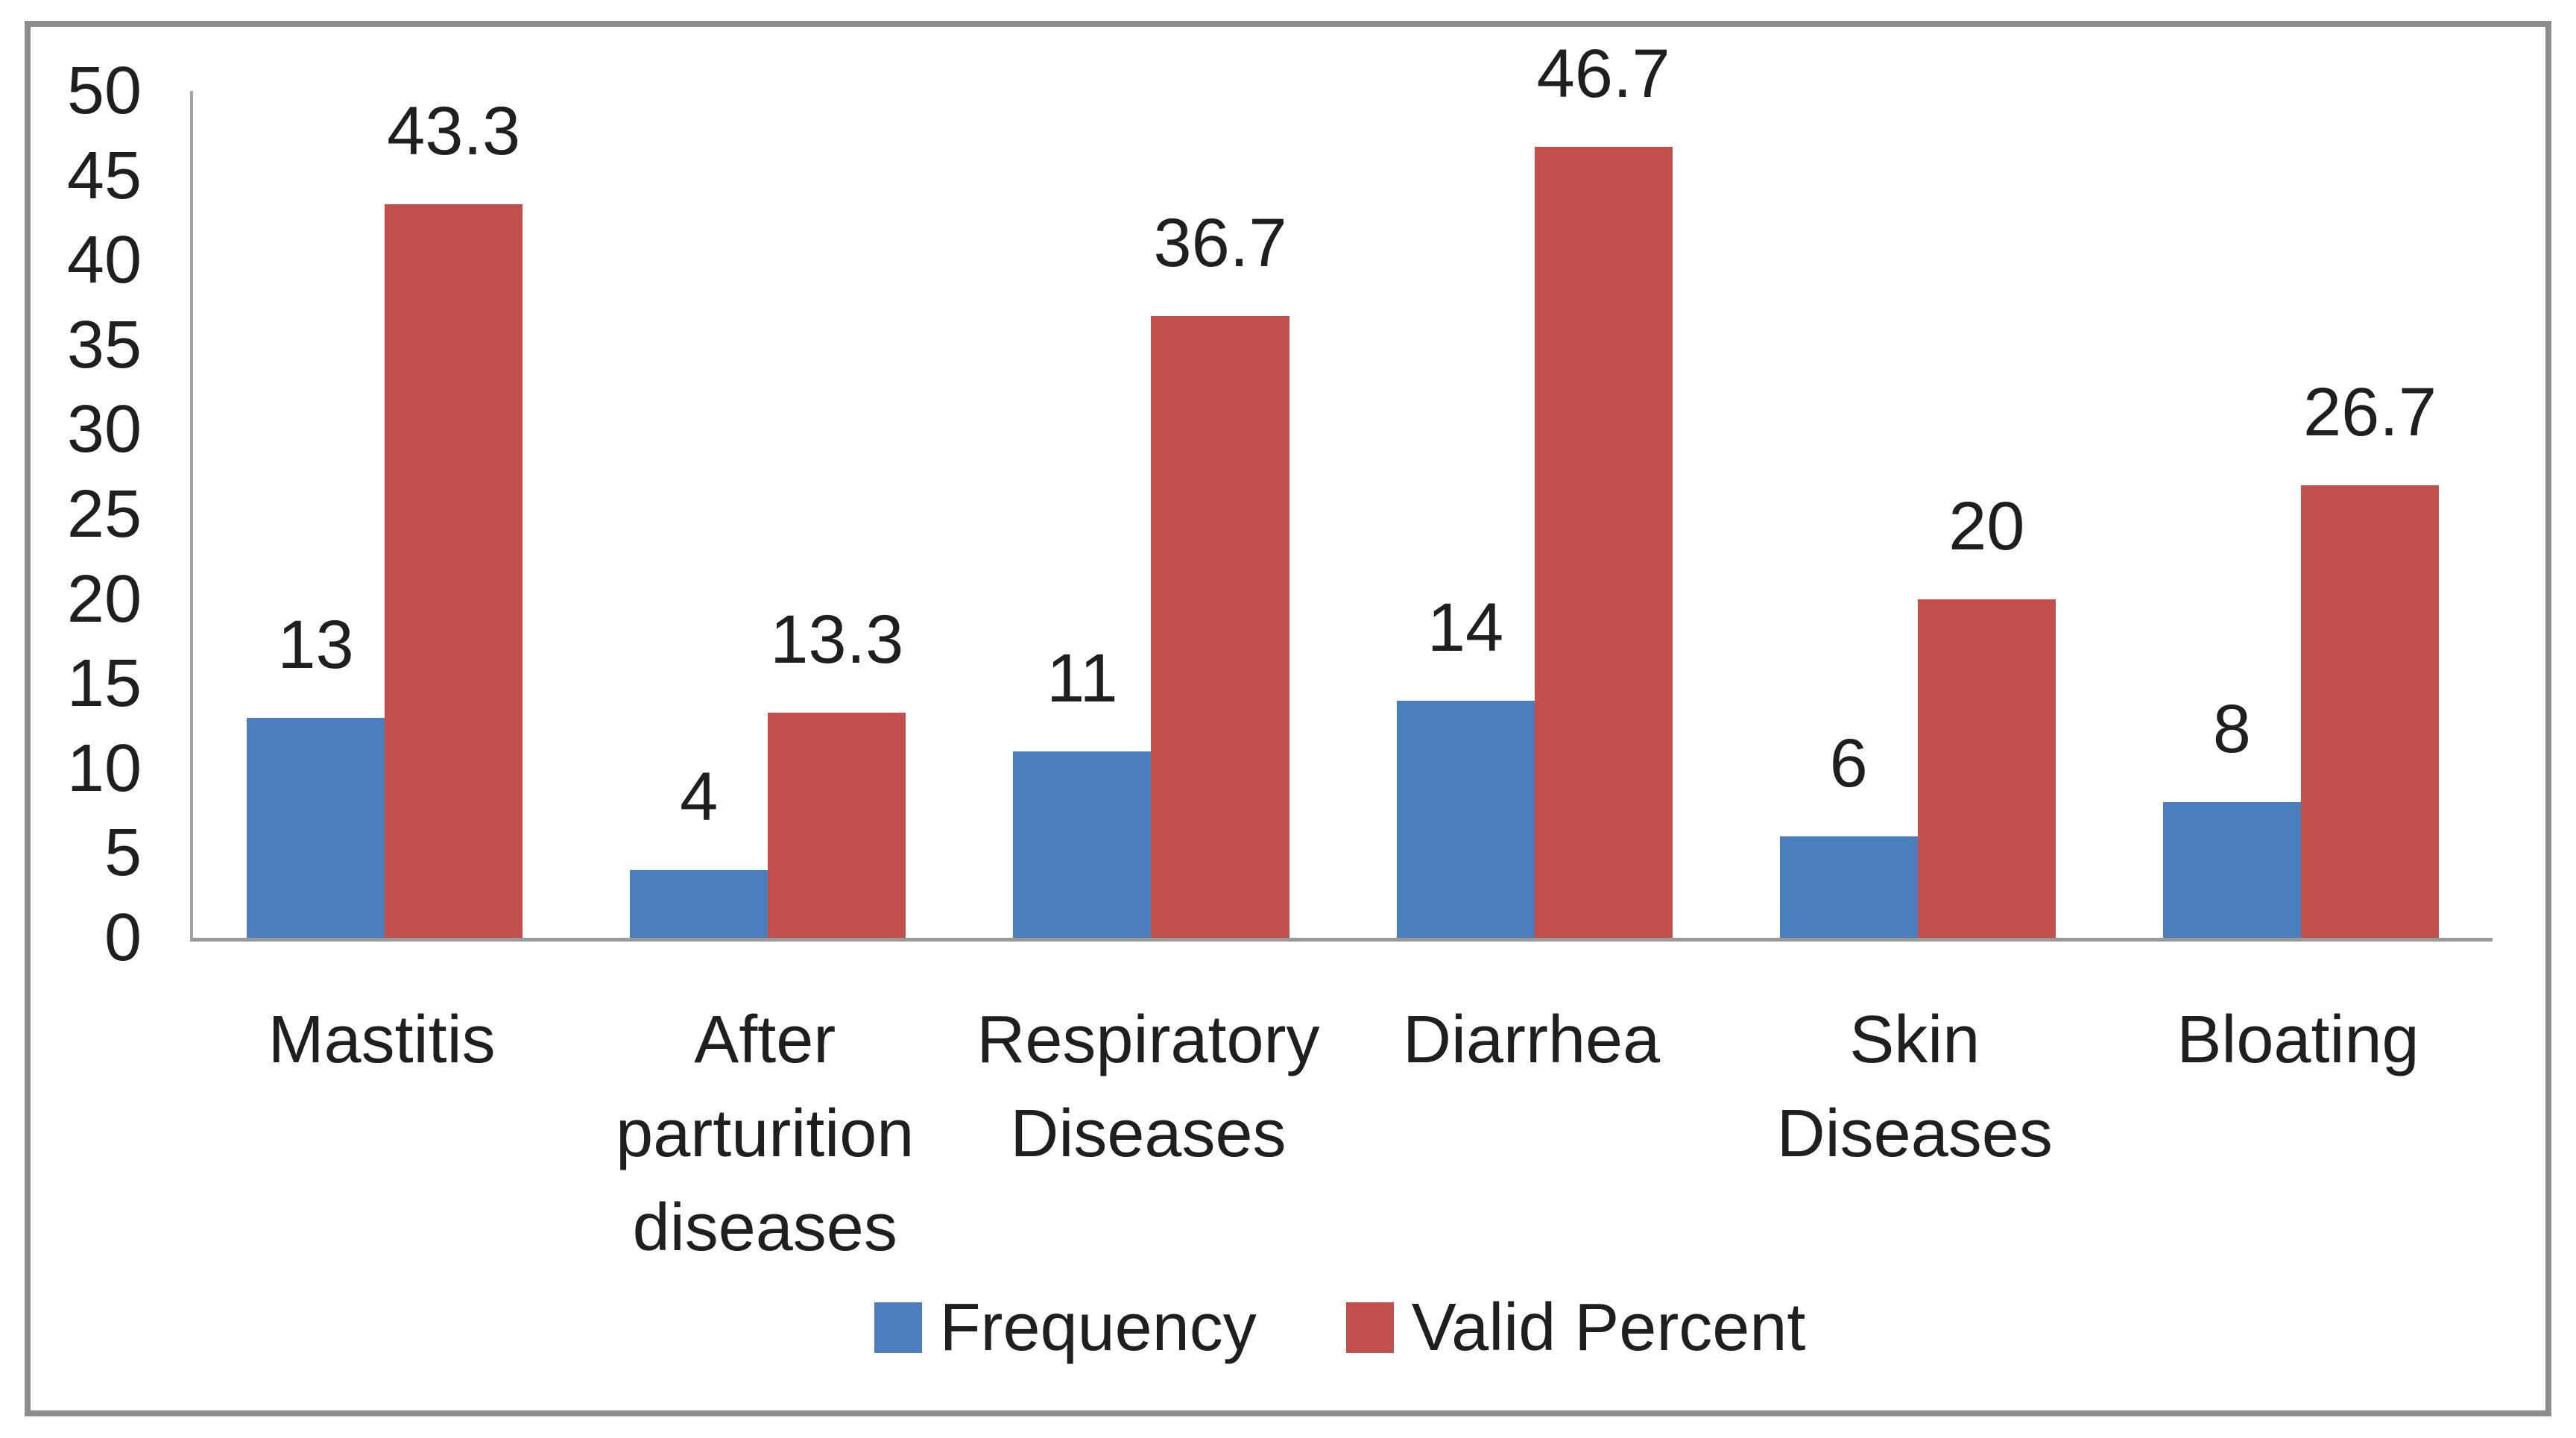 This screenshot has width=2576, height=1438. What do you see at coordinates (1603, 73) in the screenshot?
I see `data-label: 46.7` at bounding box center [1603, 73].